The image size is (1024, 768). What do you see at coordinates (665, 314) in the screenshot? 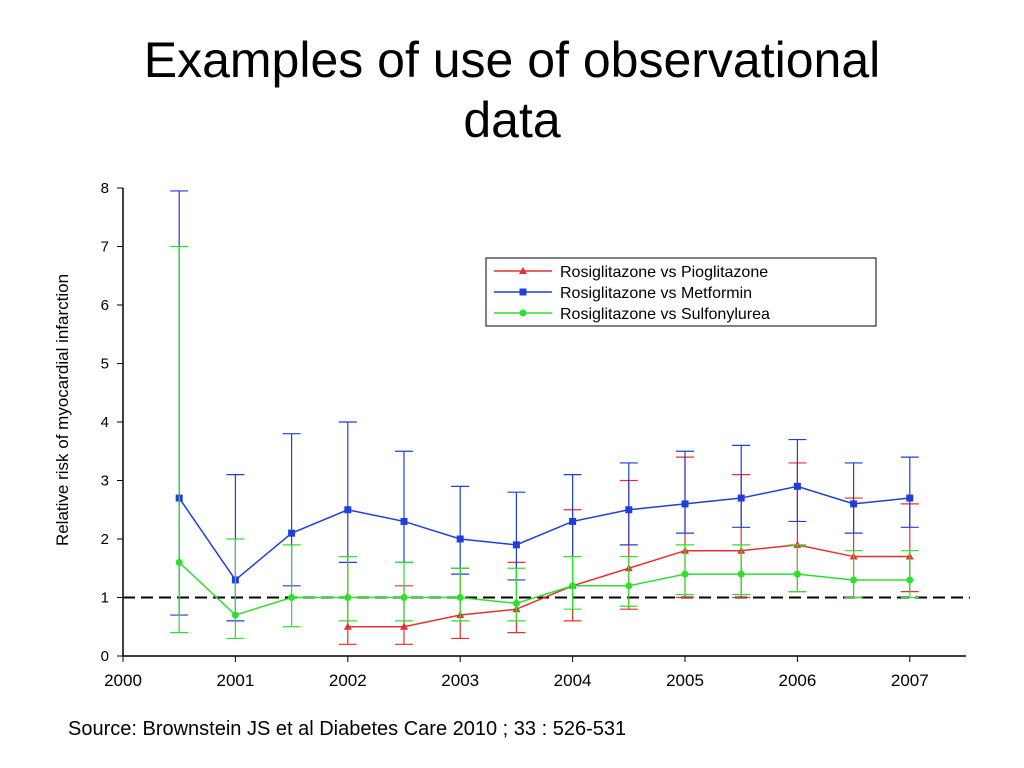
I see `legend-label: Rosiglitazone vs Sulfonylurea` at bounding box center [665, 314].